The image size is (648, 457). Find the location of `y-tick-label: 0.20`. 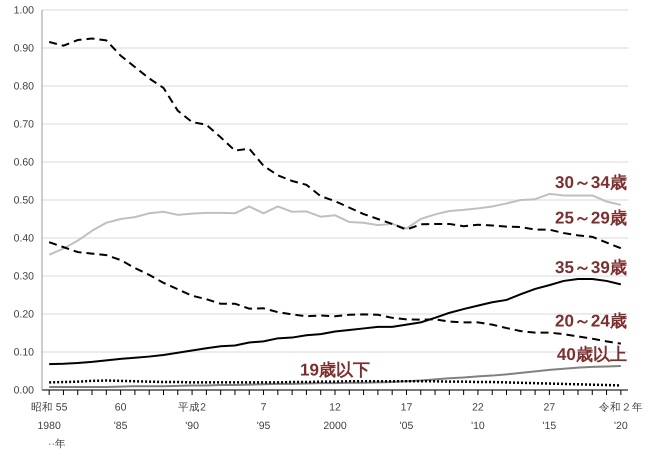

y-tick-label: 0.20 is located at coordinates (24, 314).